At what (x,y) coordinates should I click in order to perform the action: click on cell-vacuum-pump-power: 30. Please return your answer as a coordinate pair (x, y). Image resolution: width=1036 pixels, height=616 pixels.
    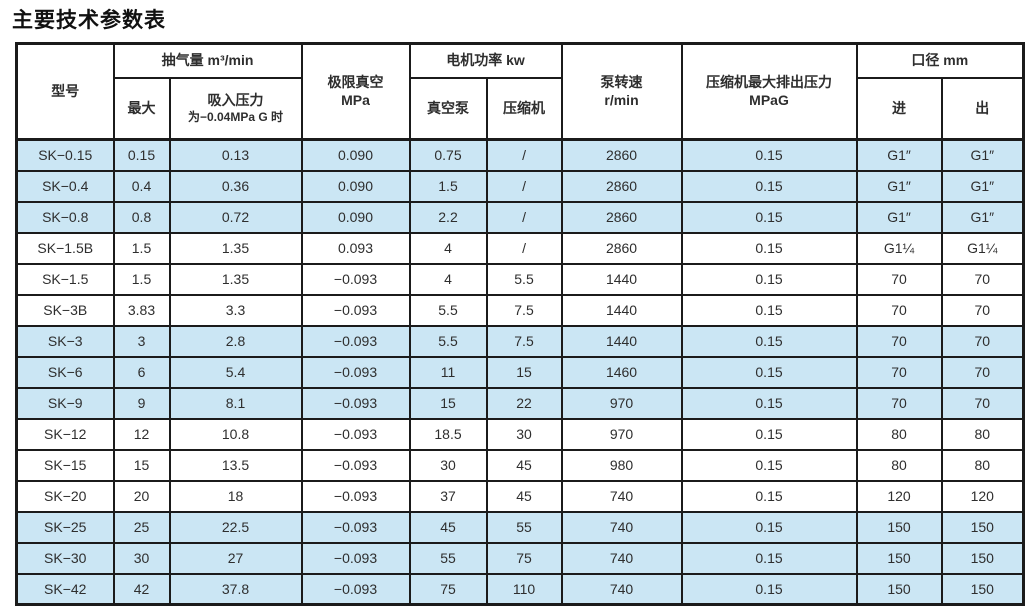
    Looking at the image, I should click on (448, 465).